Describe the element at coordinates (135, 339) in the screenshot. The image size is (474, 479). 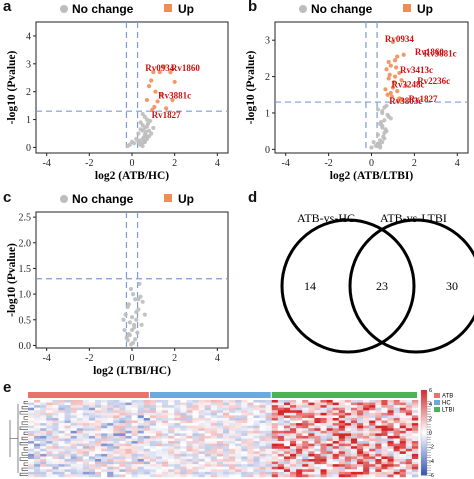
I see `point-nochange` at that location.